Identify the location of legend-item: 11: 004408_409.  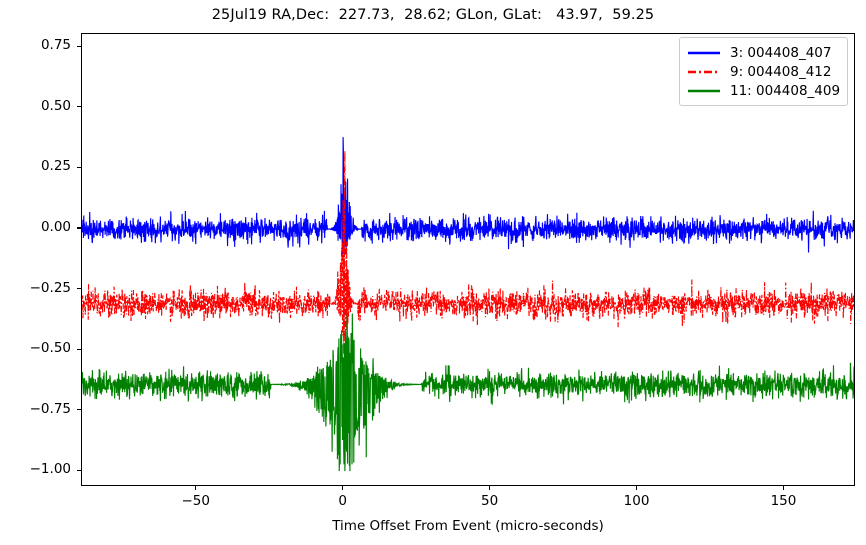
(763, 90).